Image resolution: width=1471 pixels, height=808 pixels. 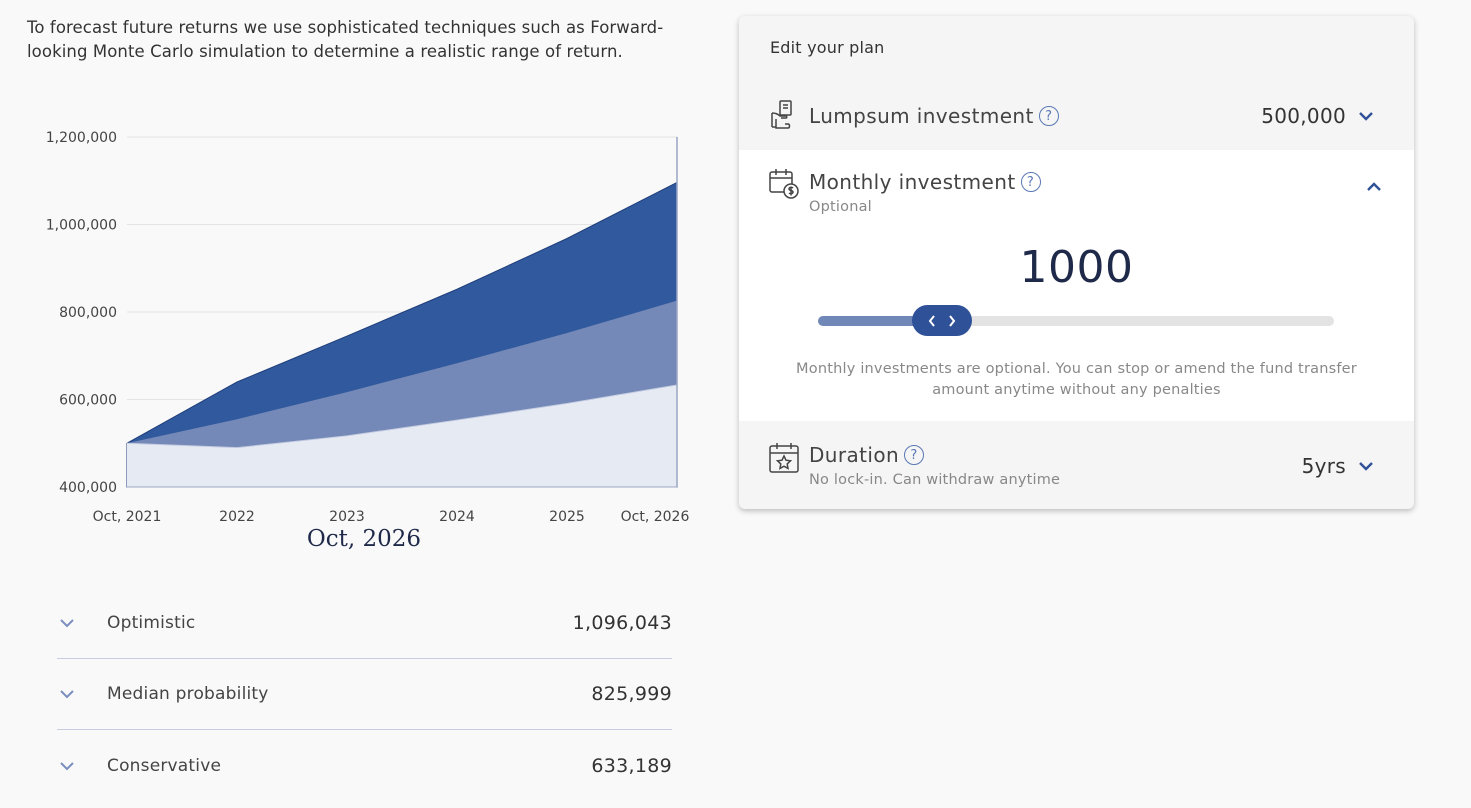 What do you see at coordinates (151, 623) in the screenshot?
I see `scenario-label: Optimistic` at bounding box center [151, 623].